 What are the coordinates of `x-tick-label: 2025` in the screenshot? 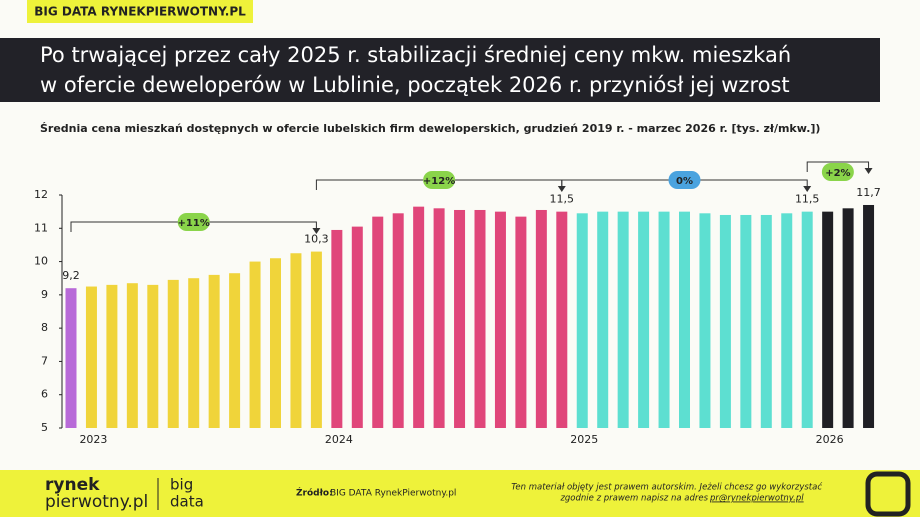 It's located at (584, 439).